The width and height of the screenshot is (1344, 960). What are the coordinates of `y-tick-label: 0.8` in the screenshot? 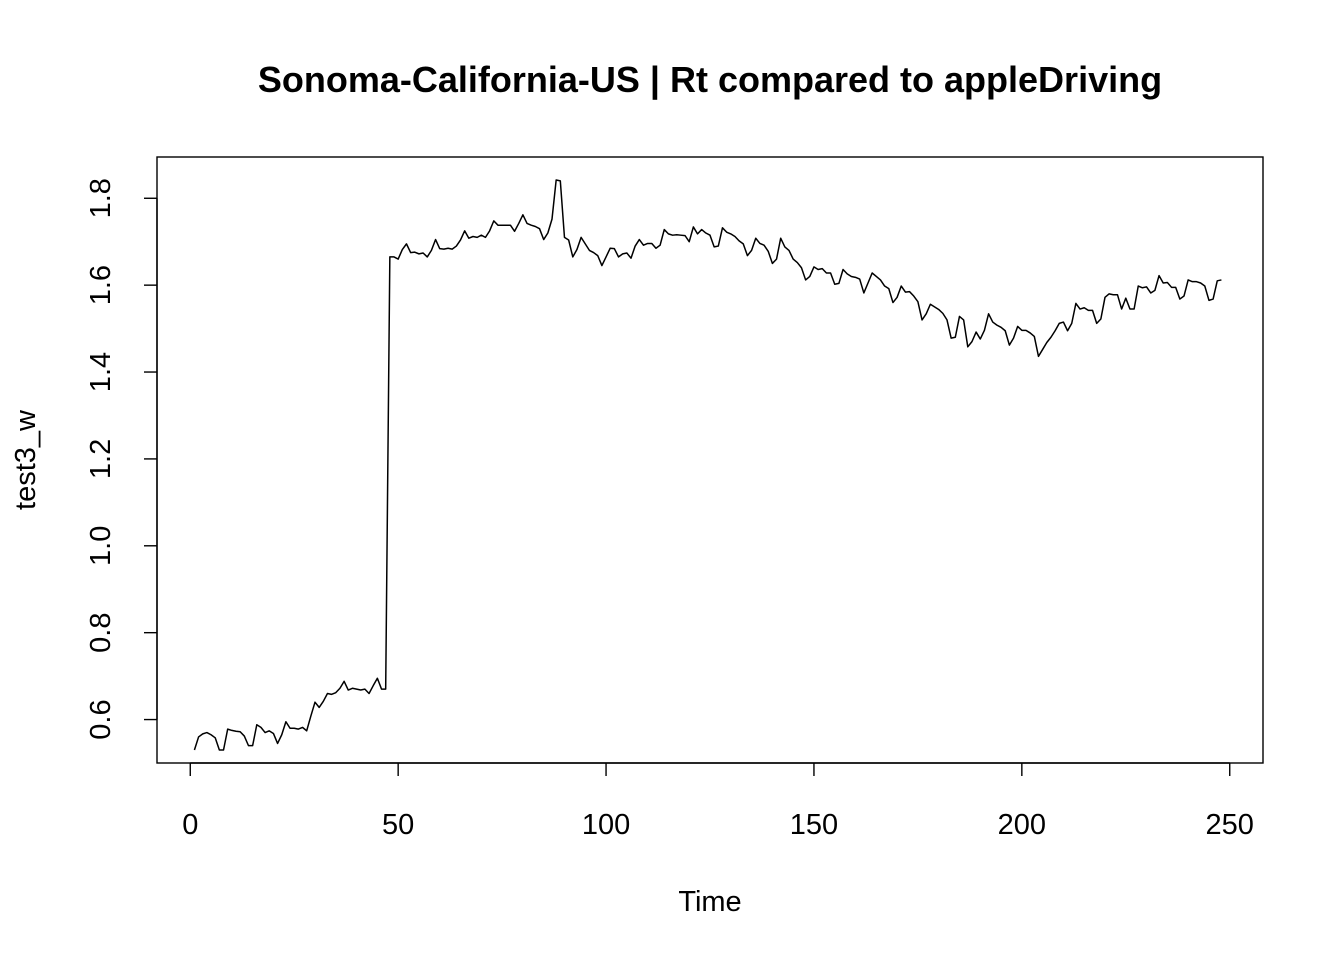 It's located at (101, 633).